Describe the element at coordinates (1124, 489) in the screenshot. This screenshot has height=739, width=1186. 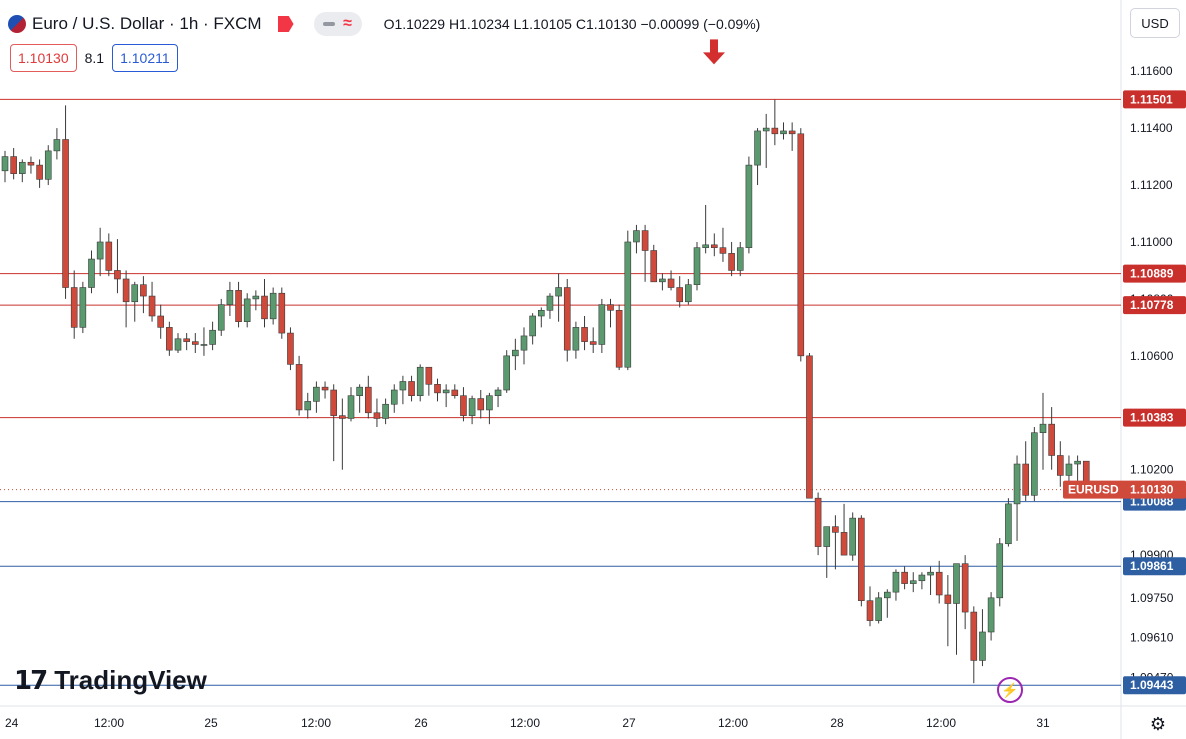
I see `last-price-label-bg` at that location.